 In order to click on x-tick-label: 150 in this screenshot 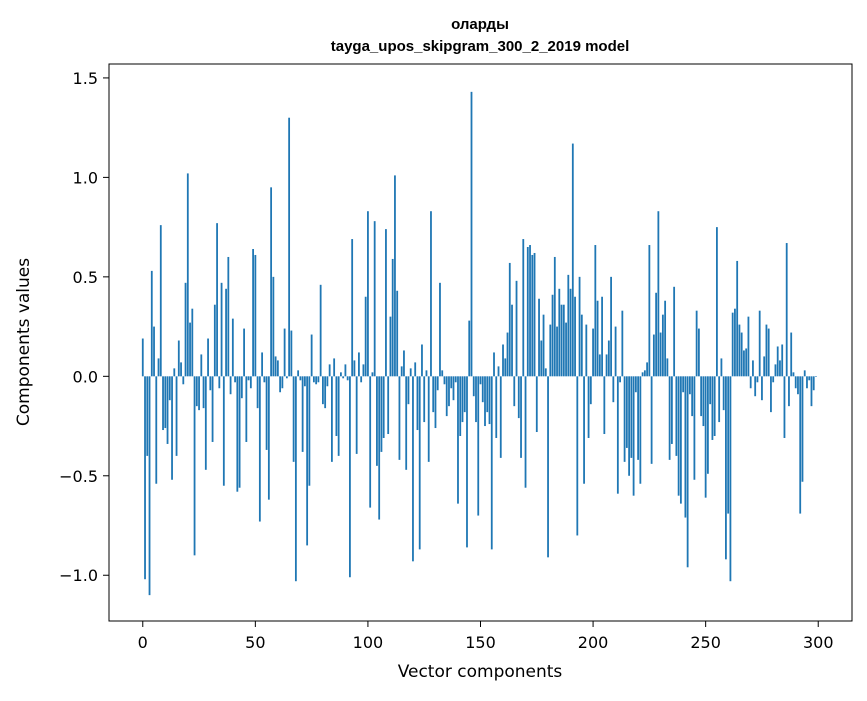, I will do `click(480, 642)`.